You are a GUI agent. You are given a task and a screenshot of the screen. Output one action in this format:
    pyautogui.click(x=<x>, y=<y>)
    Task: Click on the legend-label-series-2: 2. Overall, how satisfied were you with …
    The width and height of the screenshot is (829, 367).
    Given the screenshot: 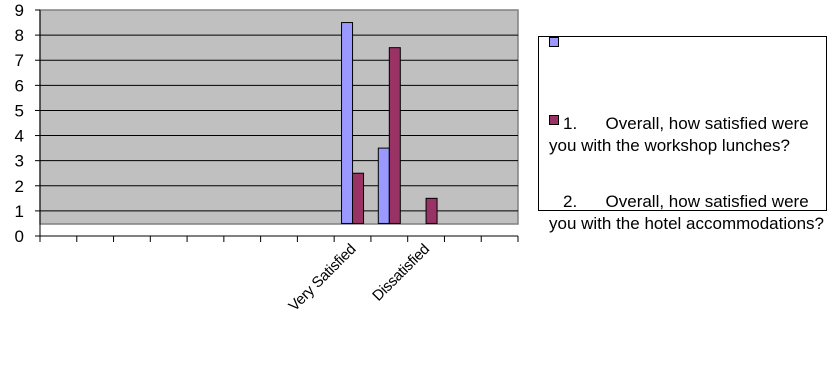 What is the action you would take?
    pyautogui.click(x=686, y=212)
    